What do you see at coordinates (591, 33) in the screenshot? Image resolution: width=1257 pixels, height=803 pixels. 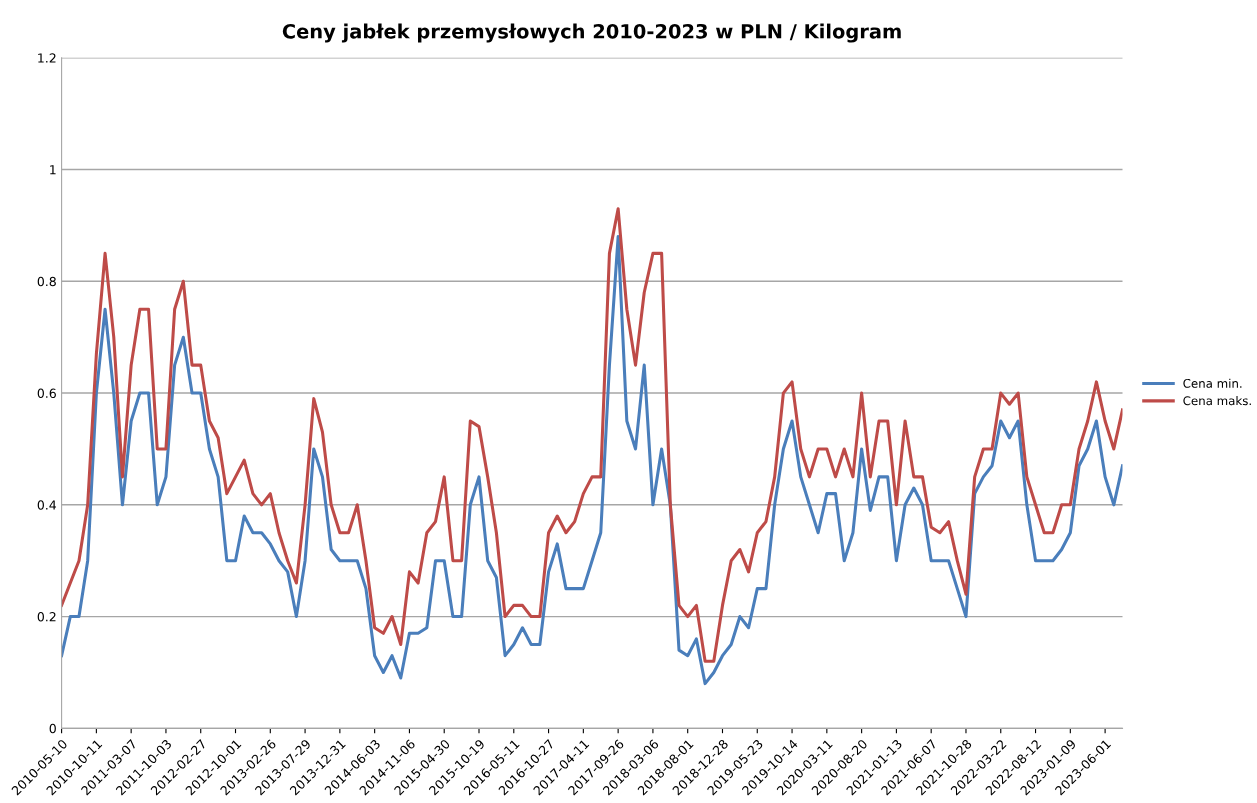 I see `chart-title: Ceny jabłek przemysłowych 2010-2023 w PLN / Kilogram` at bounding box center [591, 33].